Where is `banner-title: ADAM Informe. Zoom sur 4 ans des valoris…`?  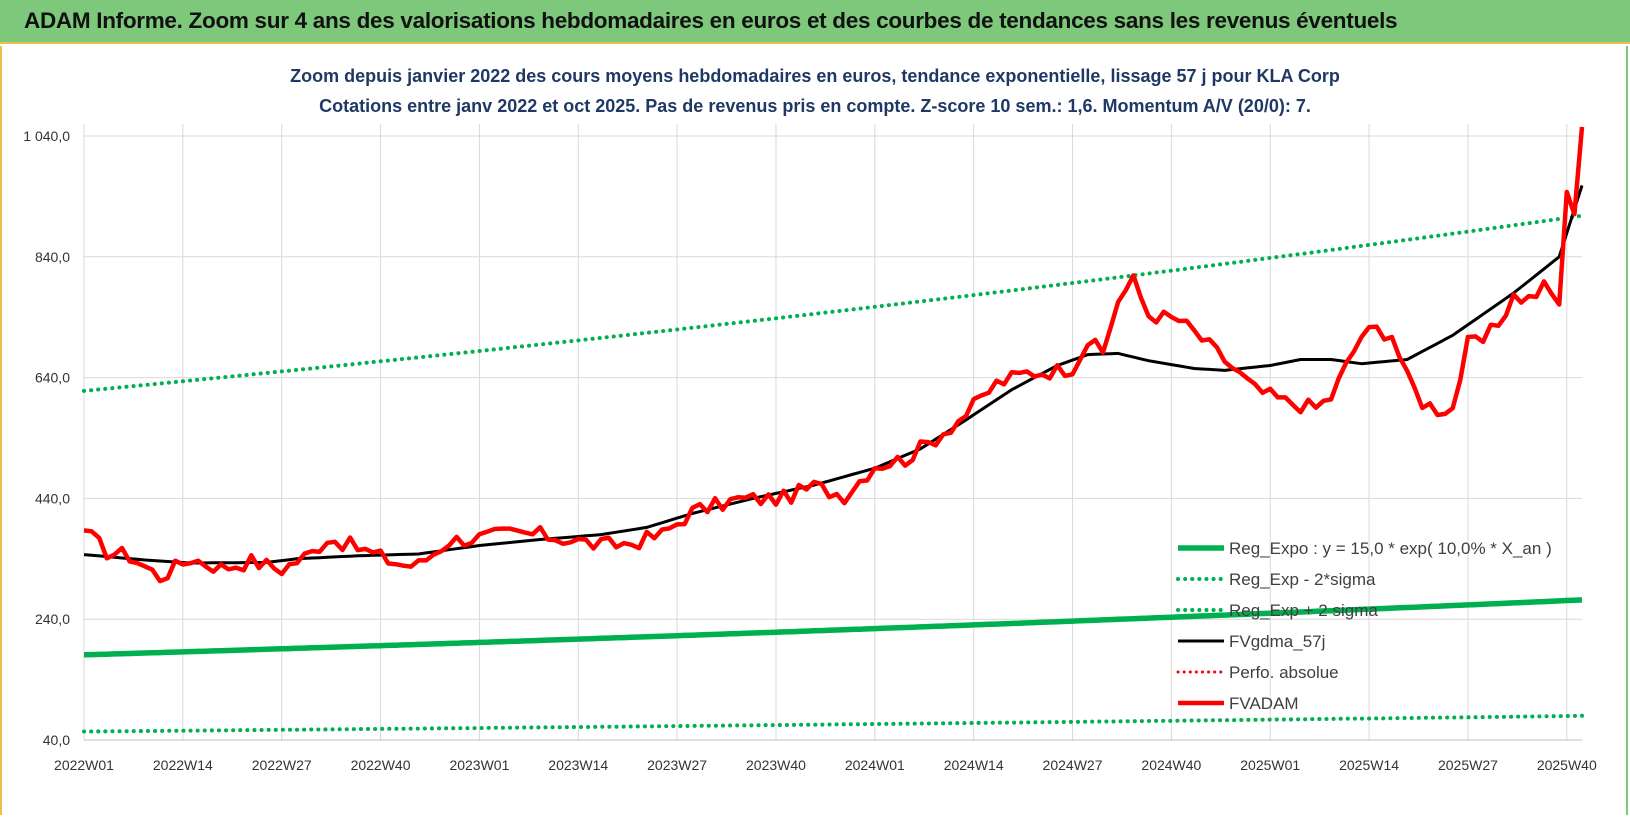 banner-title: ADAM Informe. Zoom sur 4 ans des valoris… is located at coordinates (711, 20).